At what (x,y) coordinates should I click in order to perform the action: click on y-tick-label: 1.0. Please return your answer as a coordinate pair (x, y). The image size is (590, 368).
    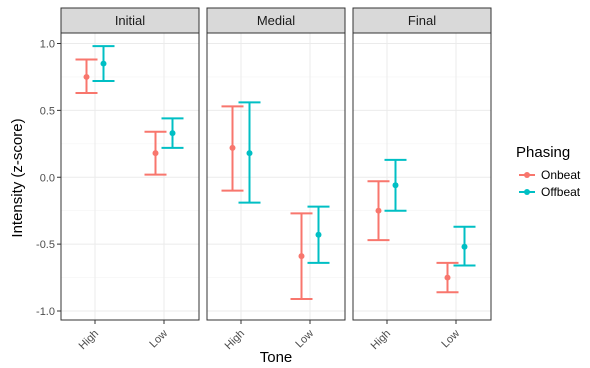
    Looking at the image, I should click on (47, 45).